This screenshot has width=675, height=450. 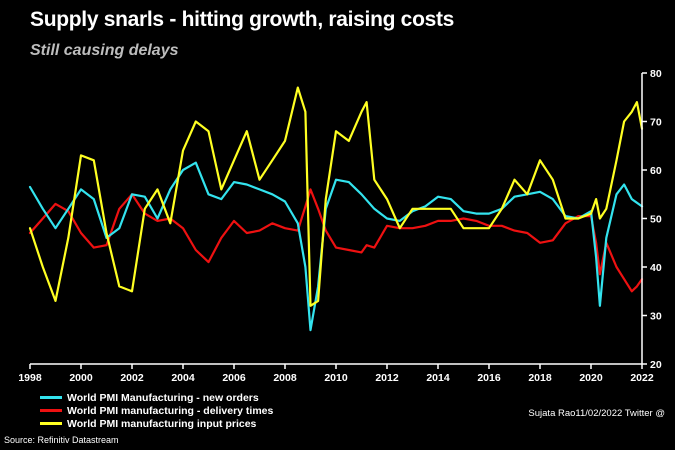 I want to click on x-tick-label: 2022, so click(x=642, y=378).